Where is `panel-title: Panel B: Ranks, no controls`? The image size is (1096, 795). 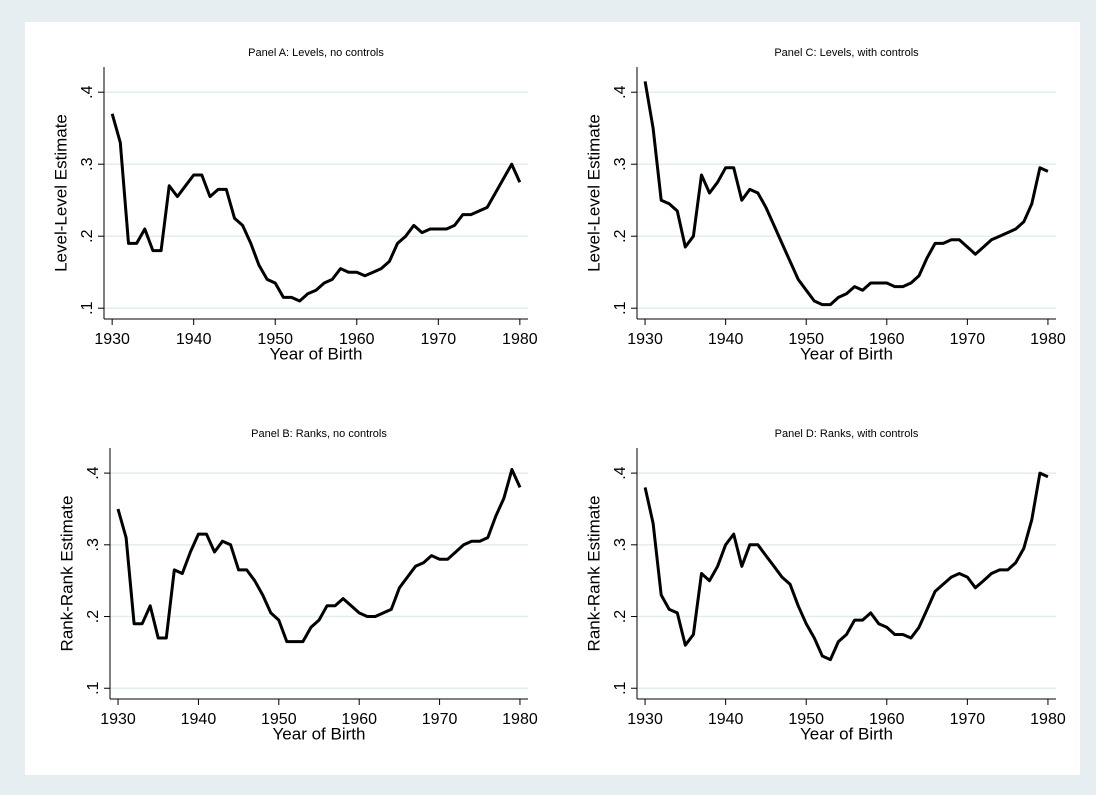
panel-title: Panel B: Ranks, no controls is located at coordinates (319, 434).